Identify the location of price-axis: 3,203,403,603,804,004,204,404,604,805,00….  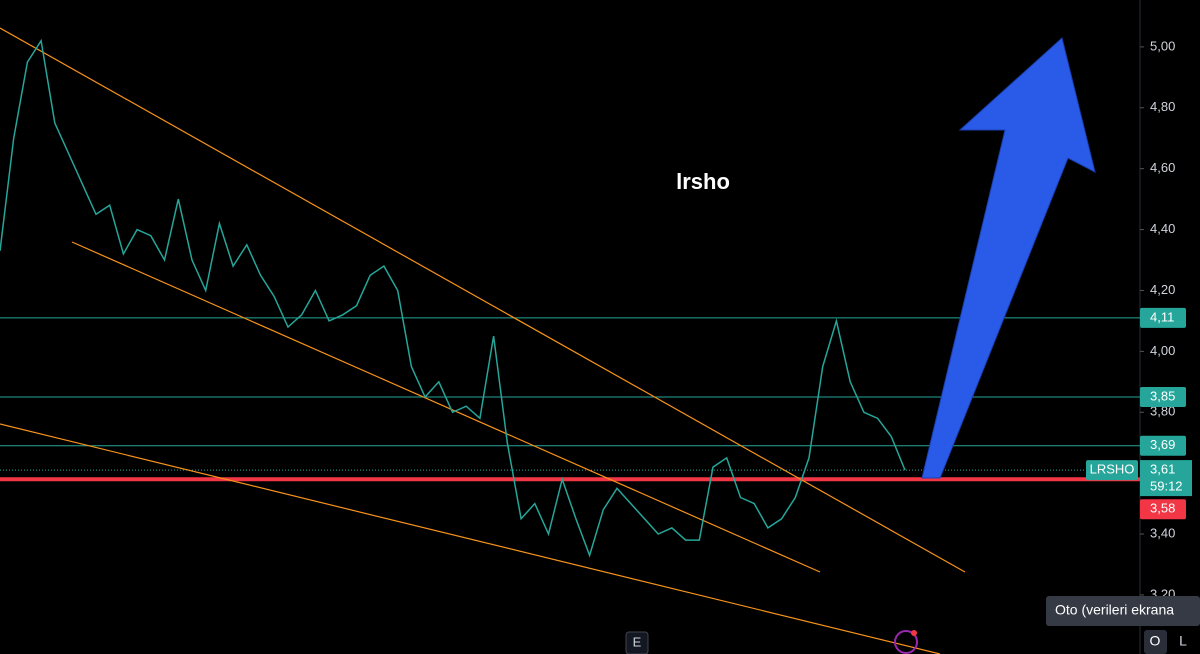
(1139, 319).